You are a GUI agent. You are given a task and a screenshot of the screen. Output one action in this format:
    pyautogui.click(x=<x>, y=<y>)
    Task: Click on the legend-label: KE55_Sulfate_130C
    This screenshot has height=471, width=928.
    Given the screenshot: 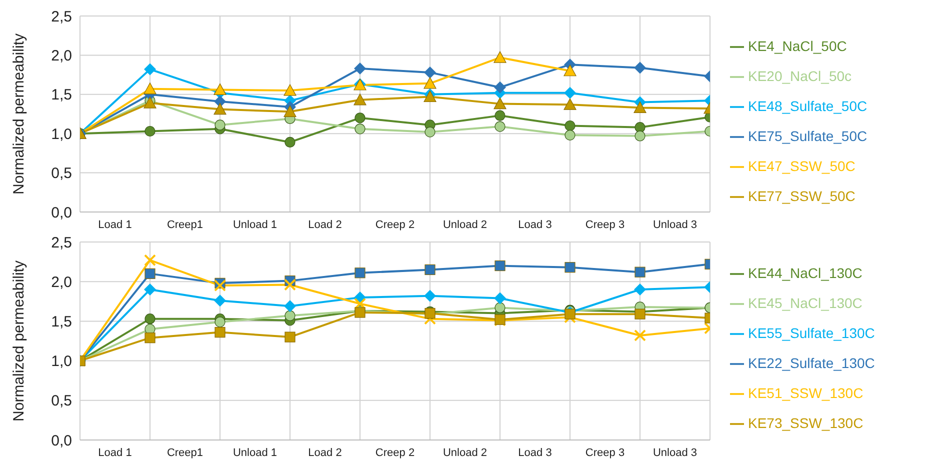 What is the action you would take?
    pyautogui.click(x=811, y=333)
    